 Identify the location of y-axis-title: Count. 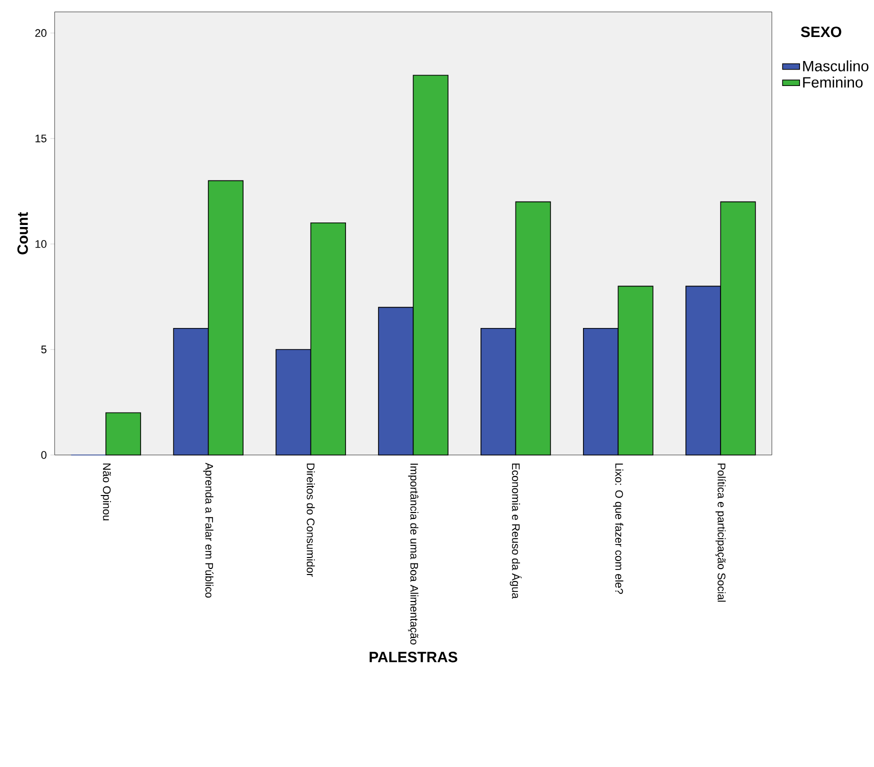
(22, 233).